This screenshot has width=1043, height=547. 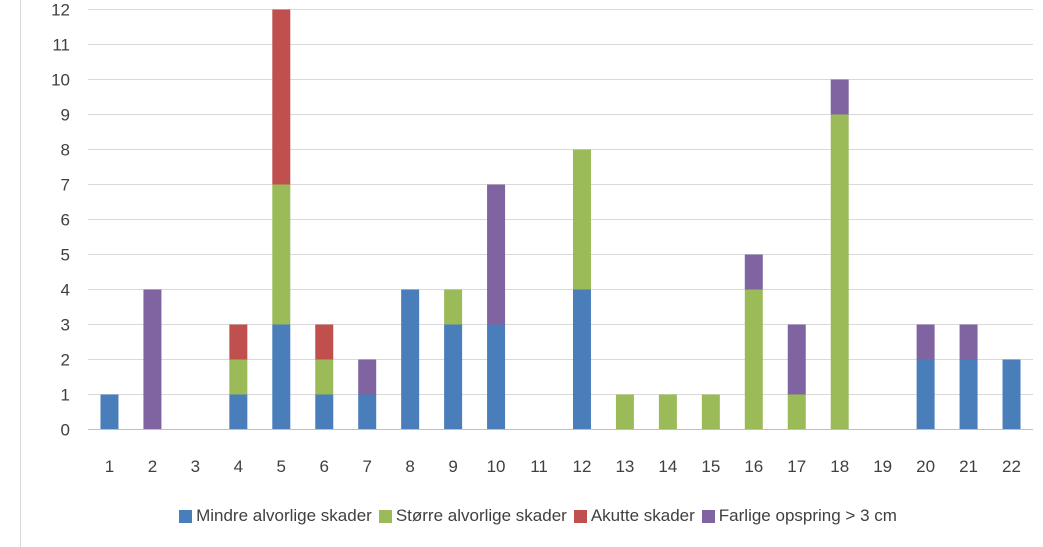 I want to click on y-tick-label: 3, so click(x=65, y=325).